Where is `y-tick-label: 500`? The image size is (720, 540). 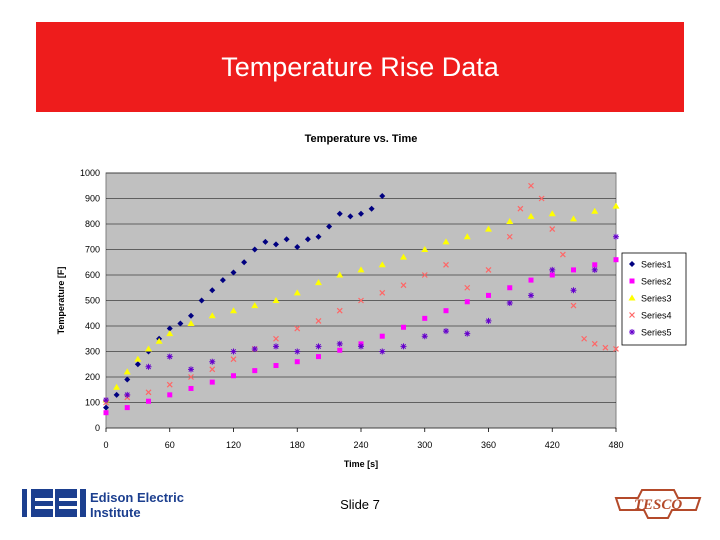
y-tick-label: 500 is located at coordinates (92, 301).